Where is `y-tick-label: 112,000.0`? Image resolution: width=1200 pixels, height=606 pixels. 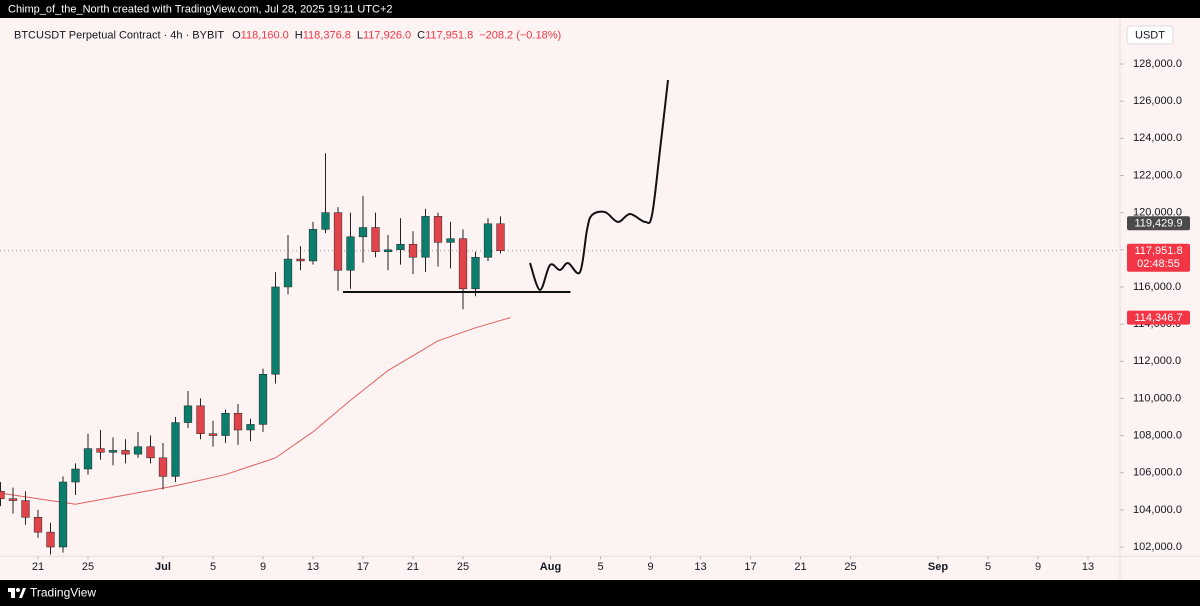
y-tick-label: 112,000.0 is located at coordinates (1157, 361).